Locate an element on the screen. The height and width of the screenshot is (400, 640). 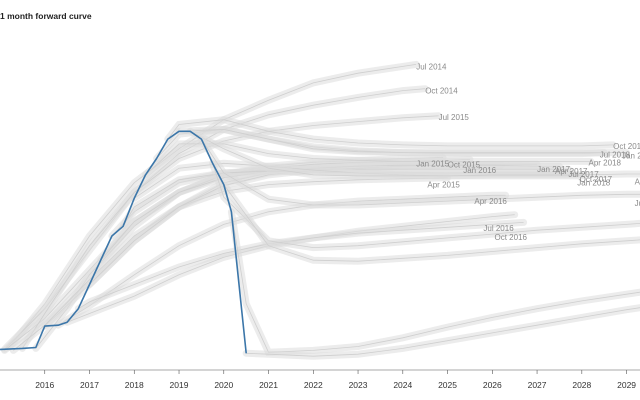
curve-label: Oct 2018 is located at coordinates (626, 146).